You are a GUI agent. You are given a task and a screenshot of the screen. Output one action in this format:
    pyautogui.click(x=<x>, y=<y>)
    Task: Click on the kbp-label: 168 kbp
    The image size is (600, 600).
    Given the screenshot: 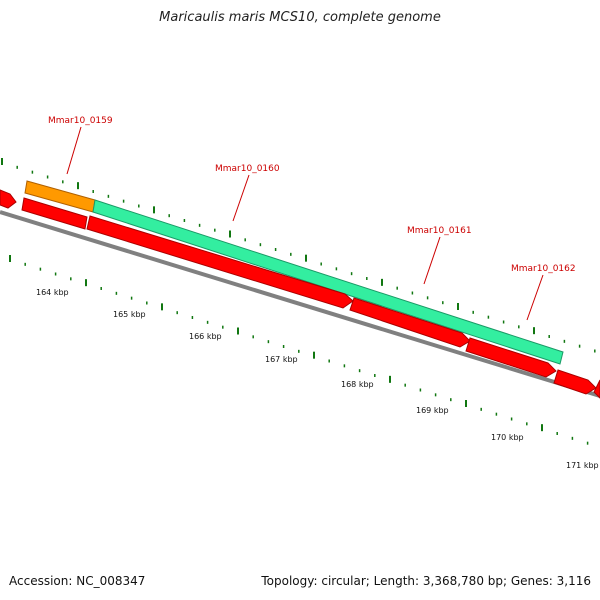 What is the action you would take?
    pyautogui.click(x=357, y=384)
    